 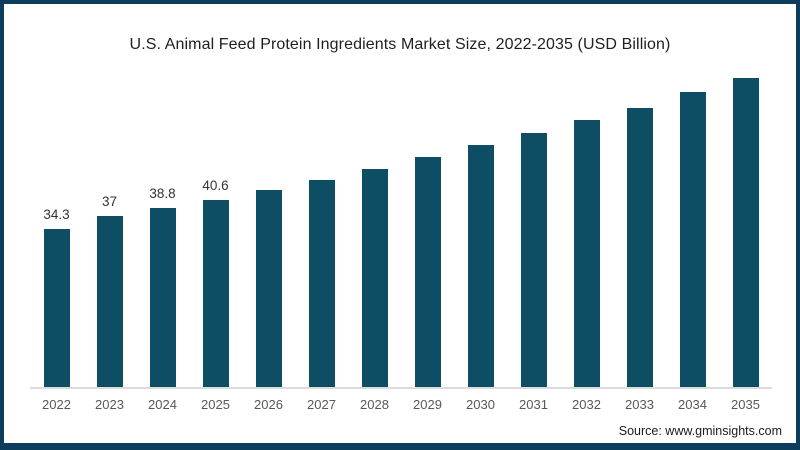 I want to click on bar-group-2033, so click(x=639, y=224).